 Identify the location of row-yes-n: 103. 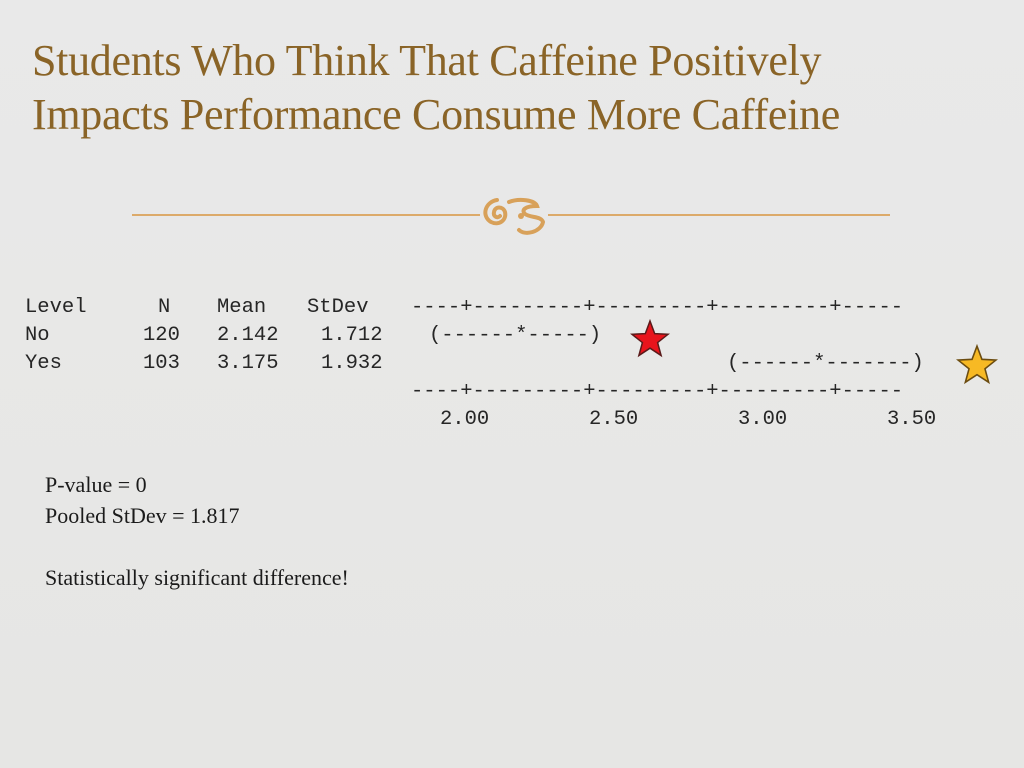
(161, 363).